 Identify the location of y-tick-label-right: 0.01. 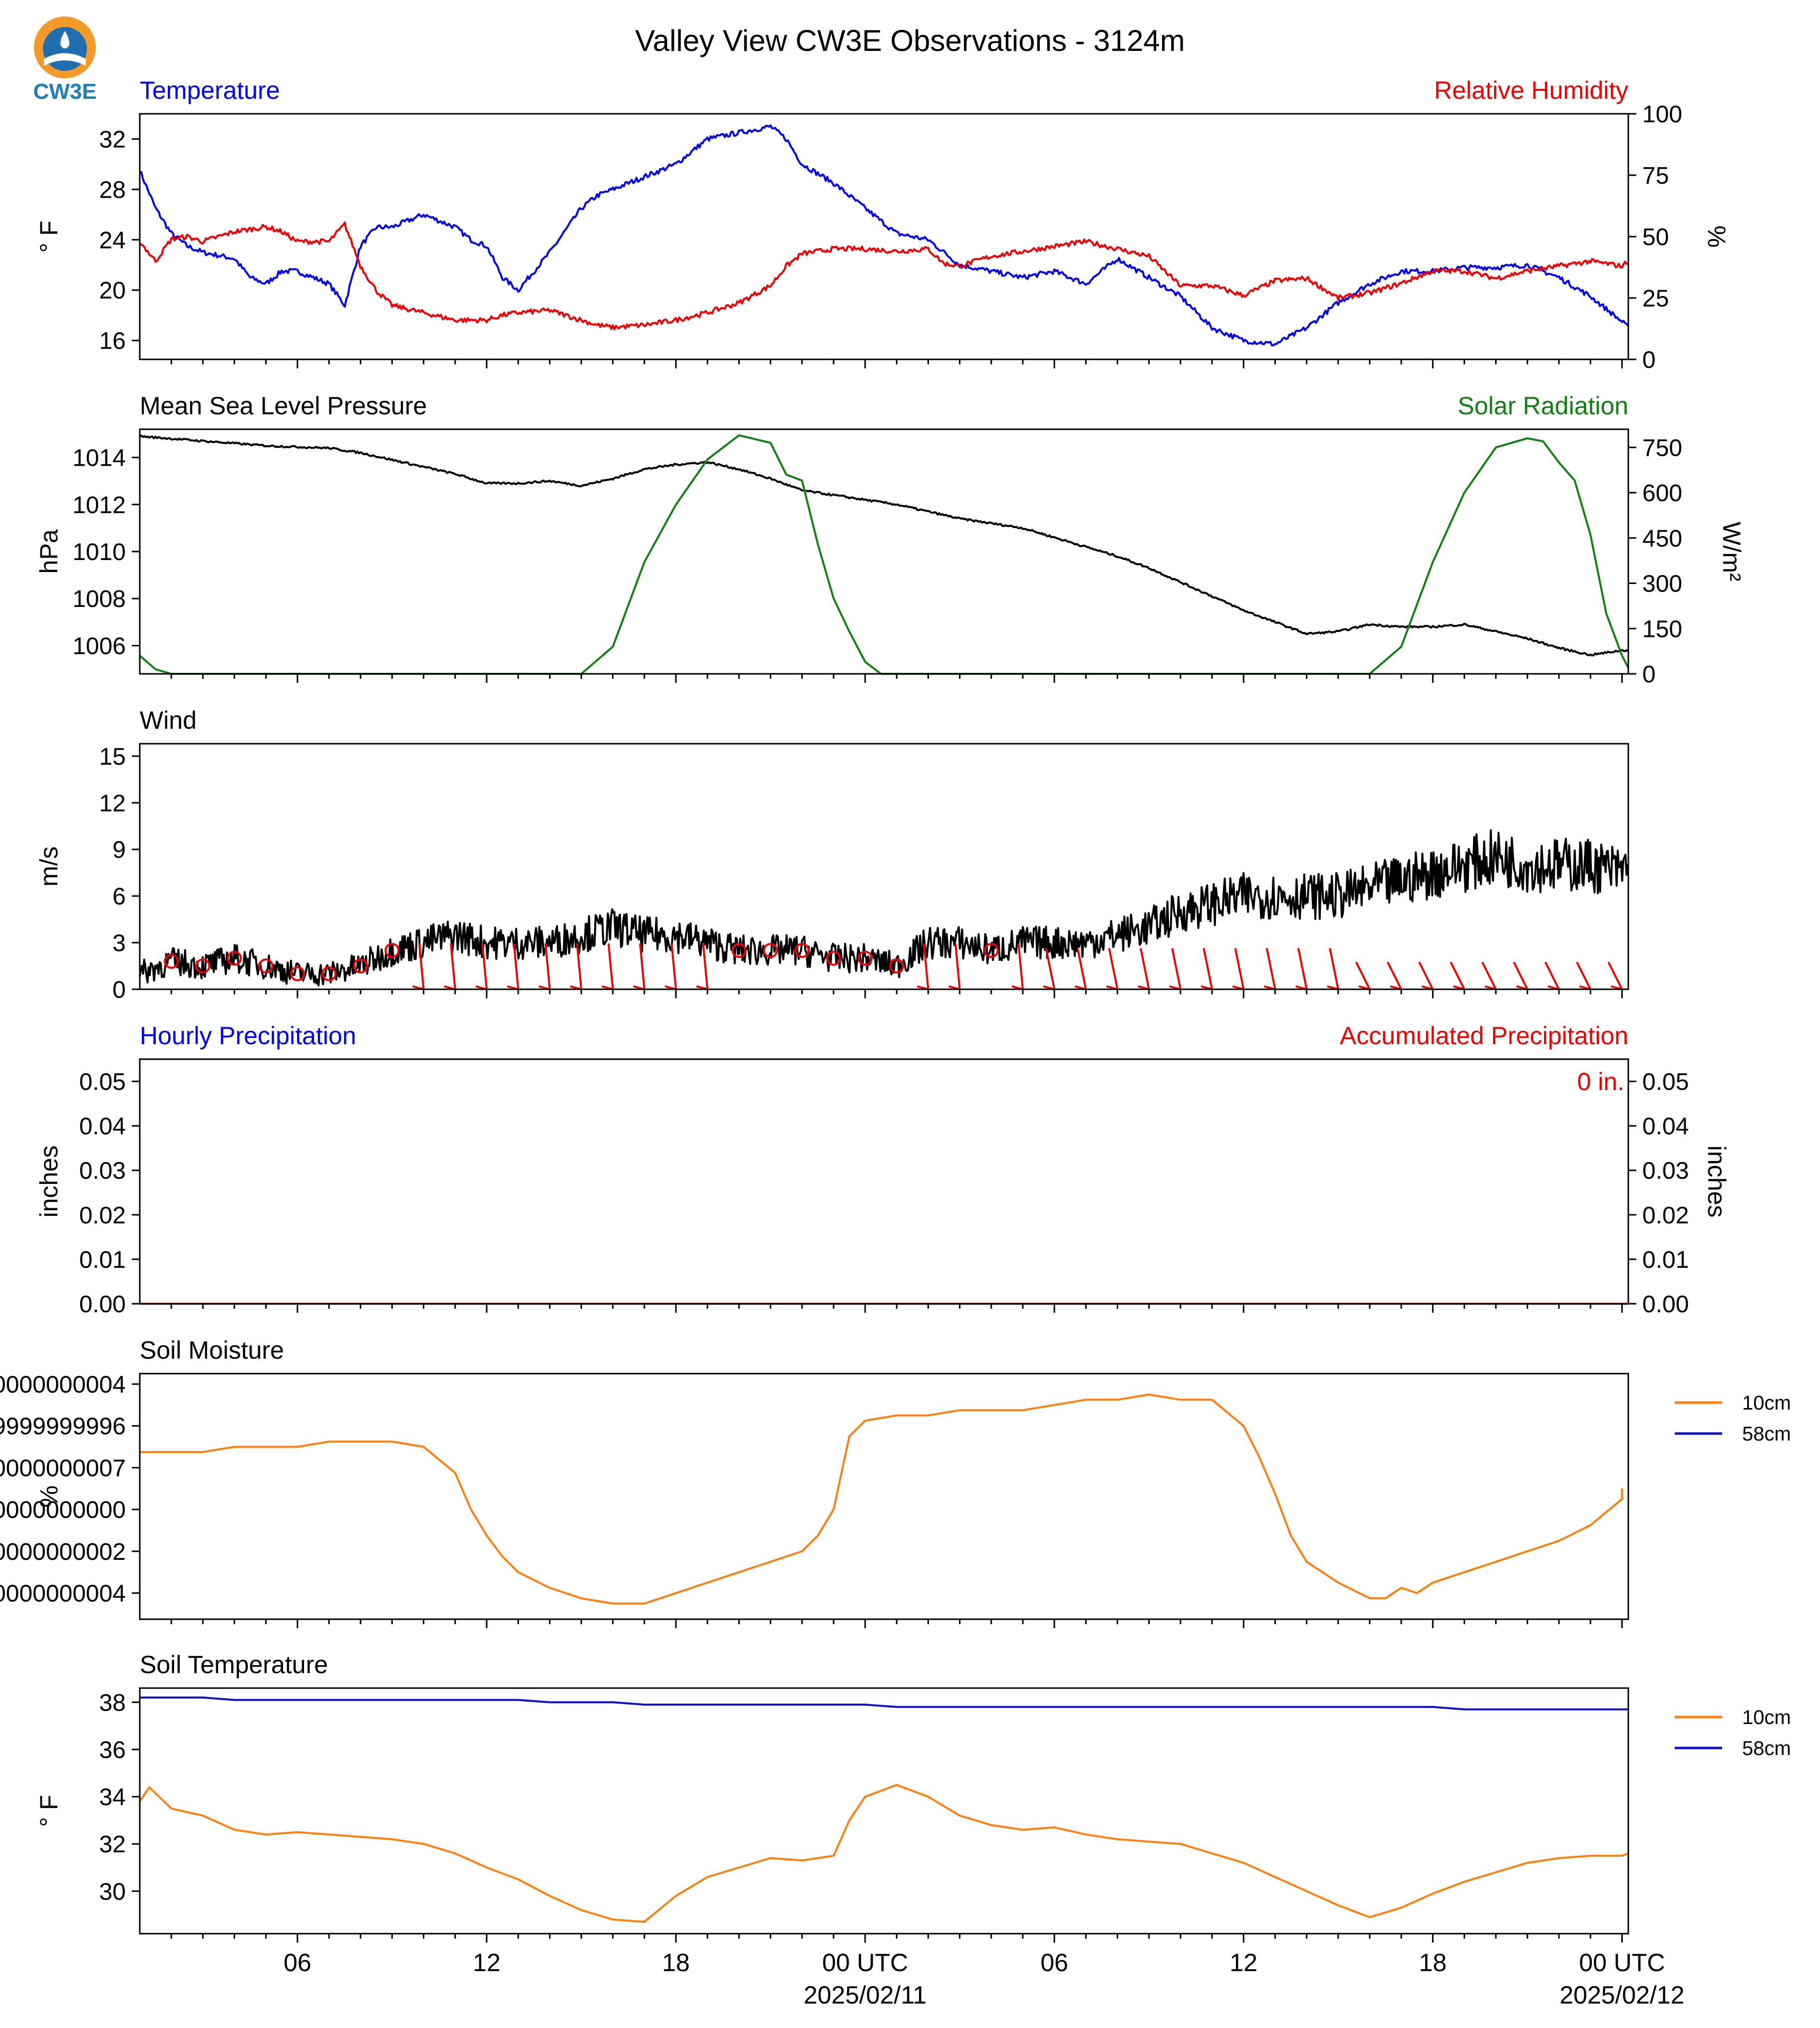
(1665, 1260).